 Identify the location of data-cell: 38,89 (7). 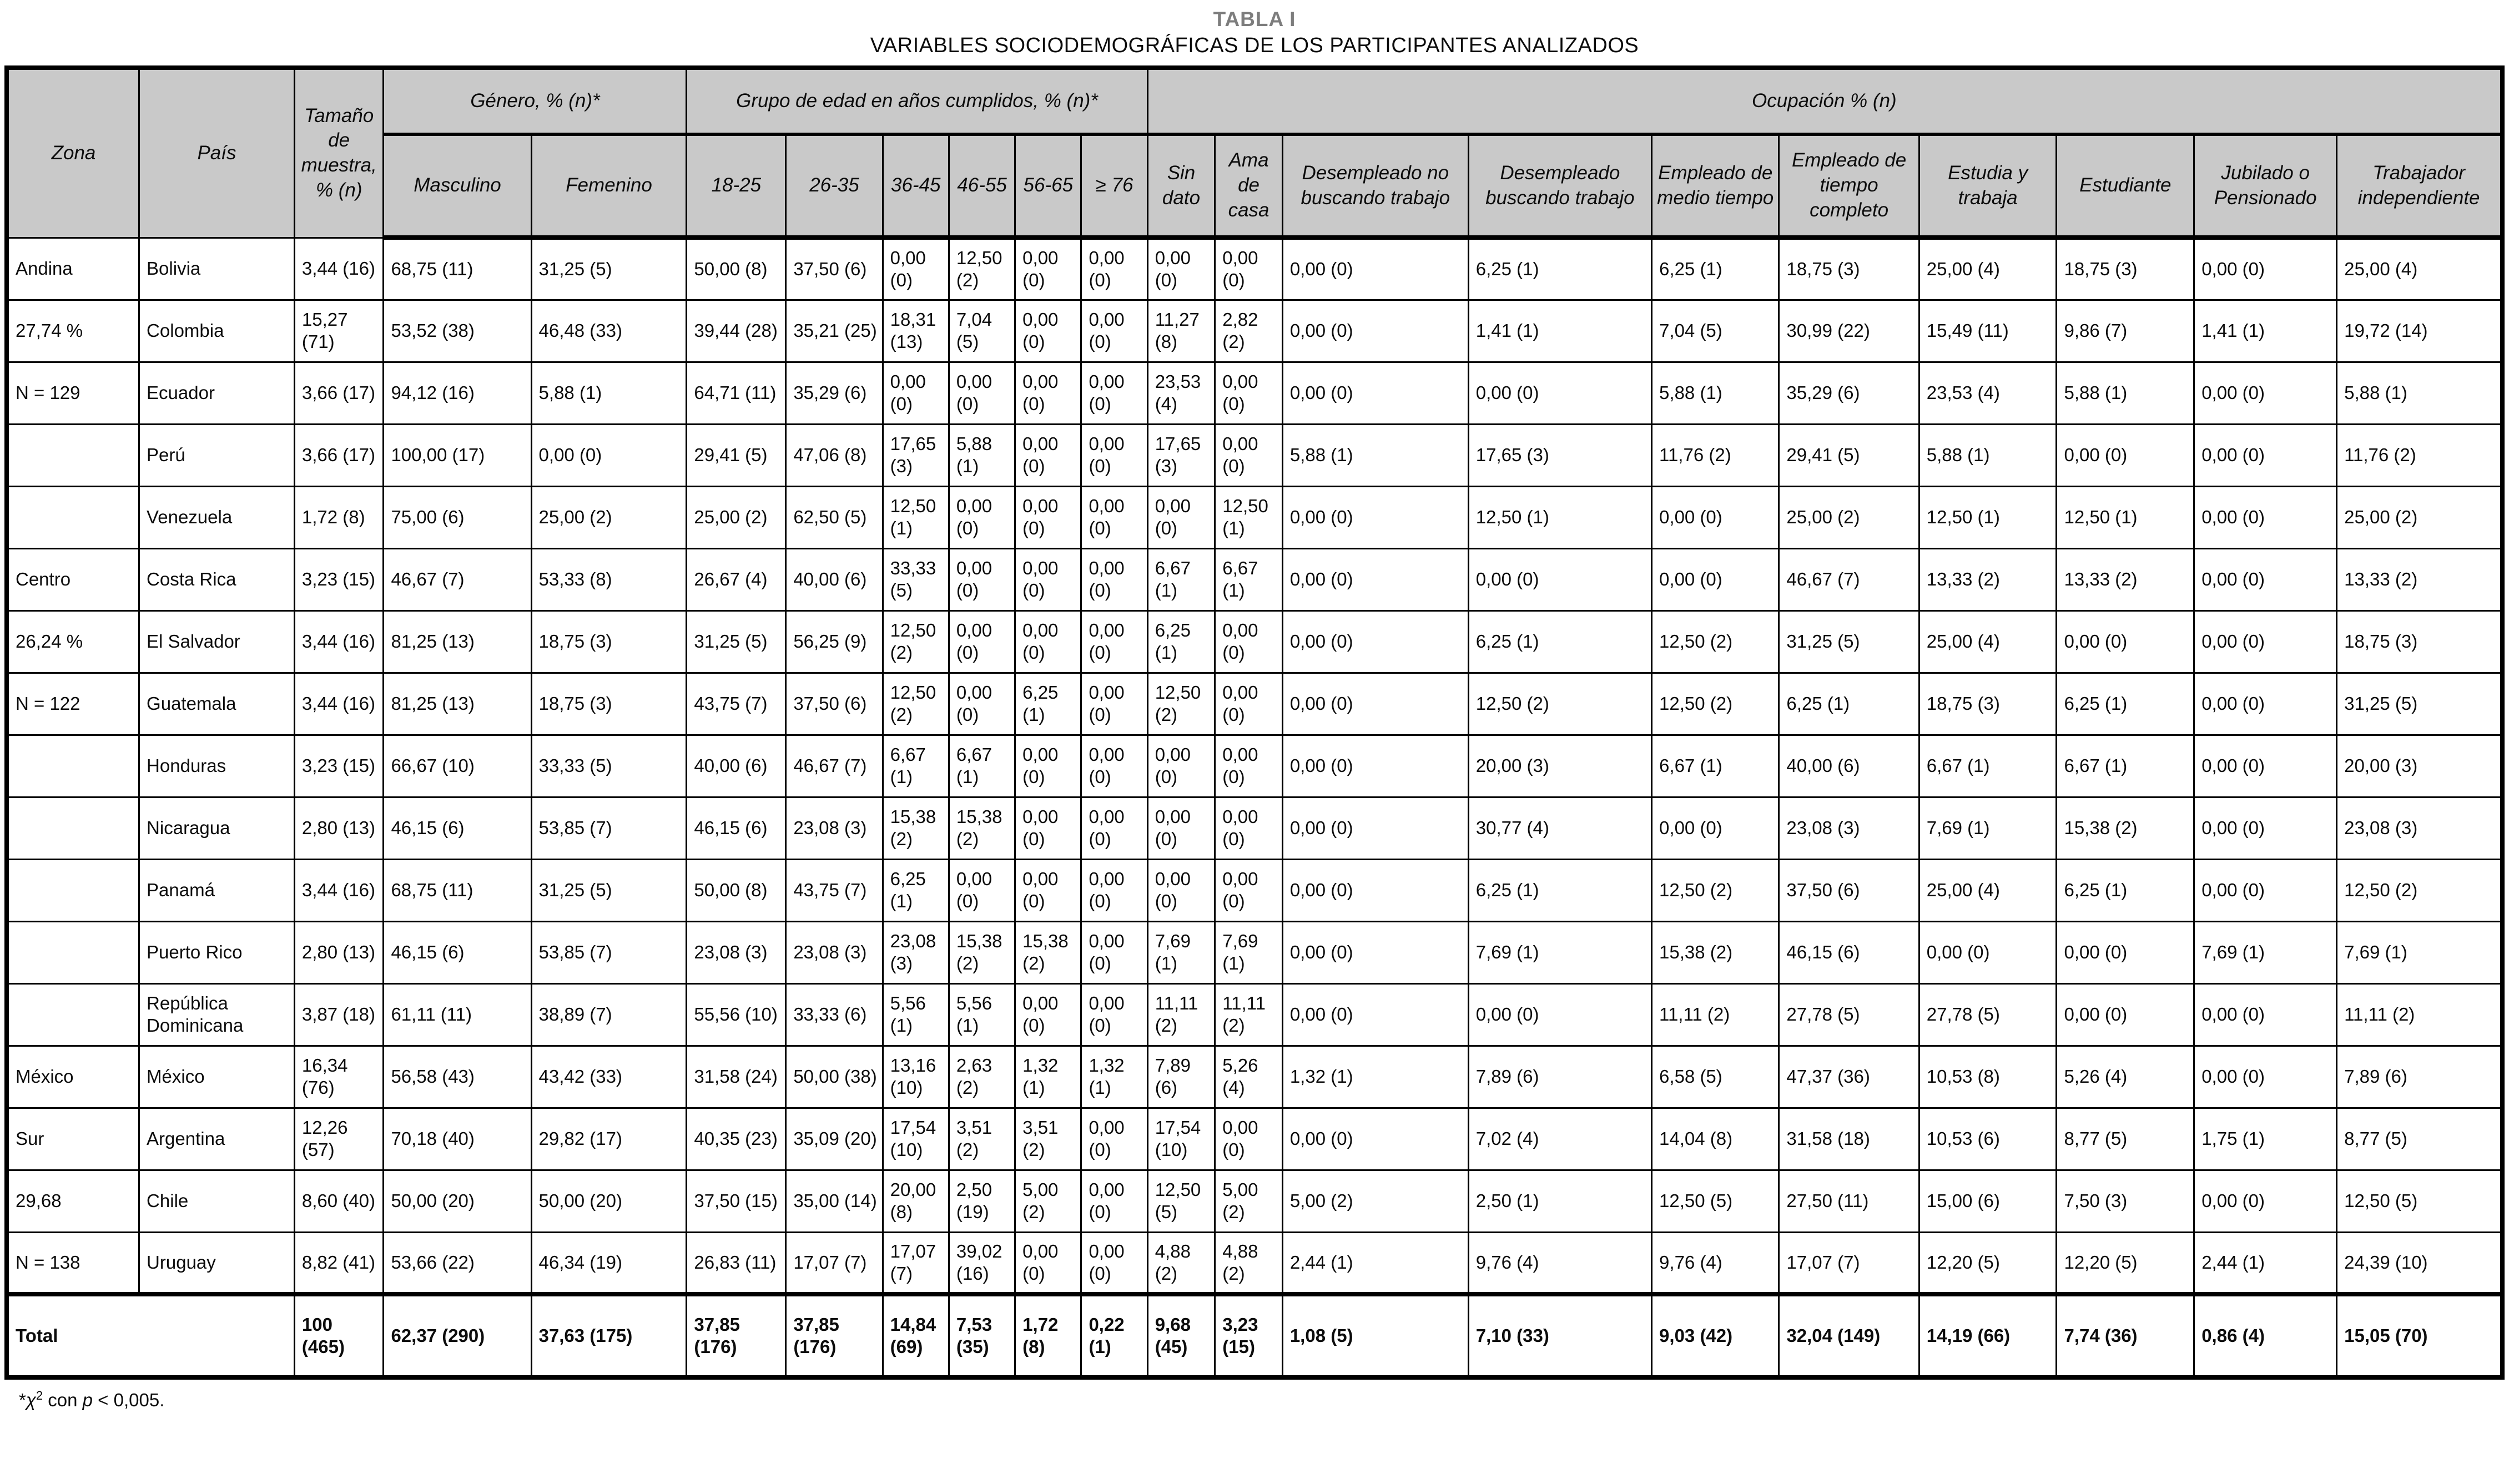
(609, 1014).